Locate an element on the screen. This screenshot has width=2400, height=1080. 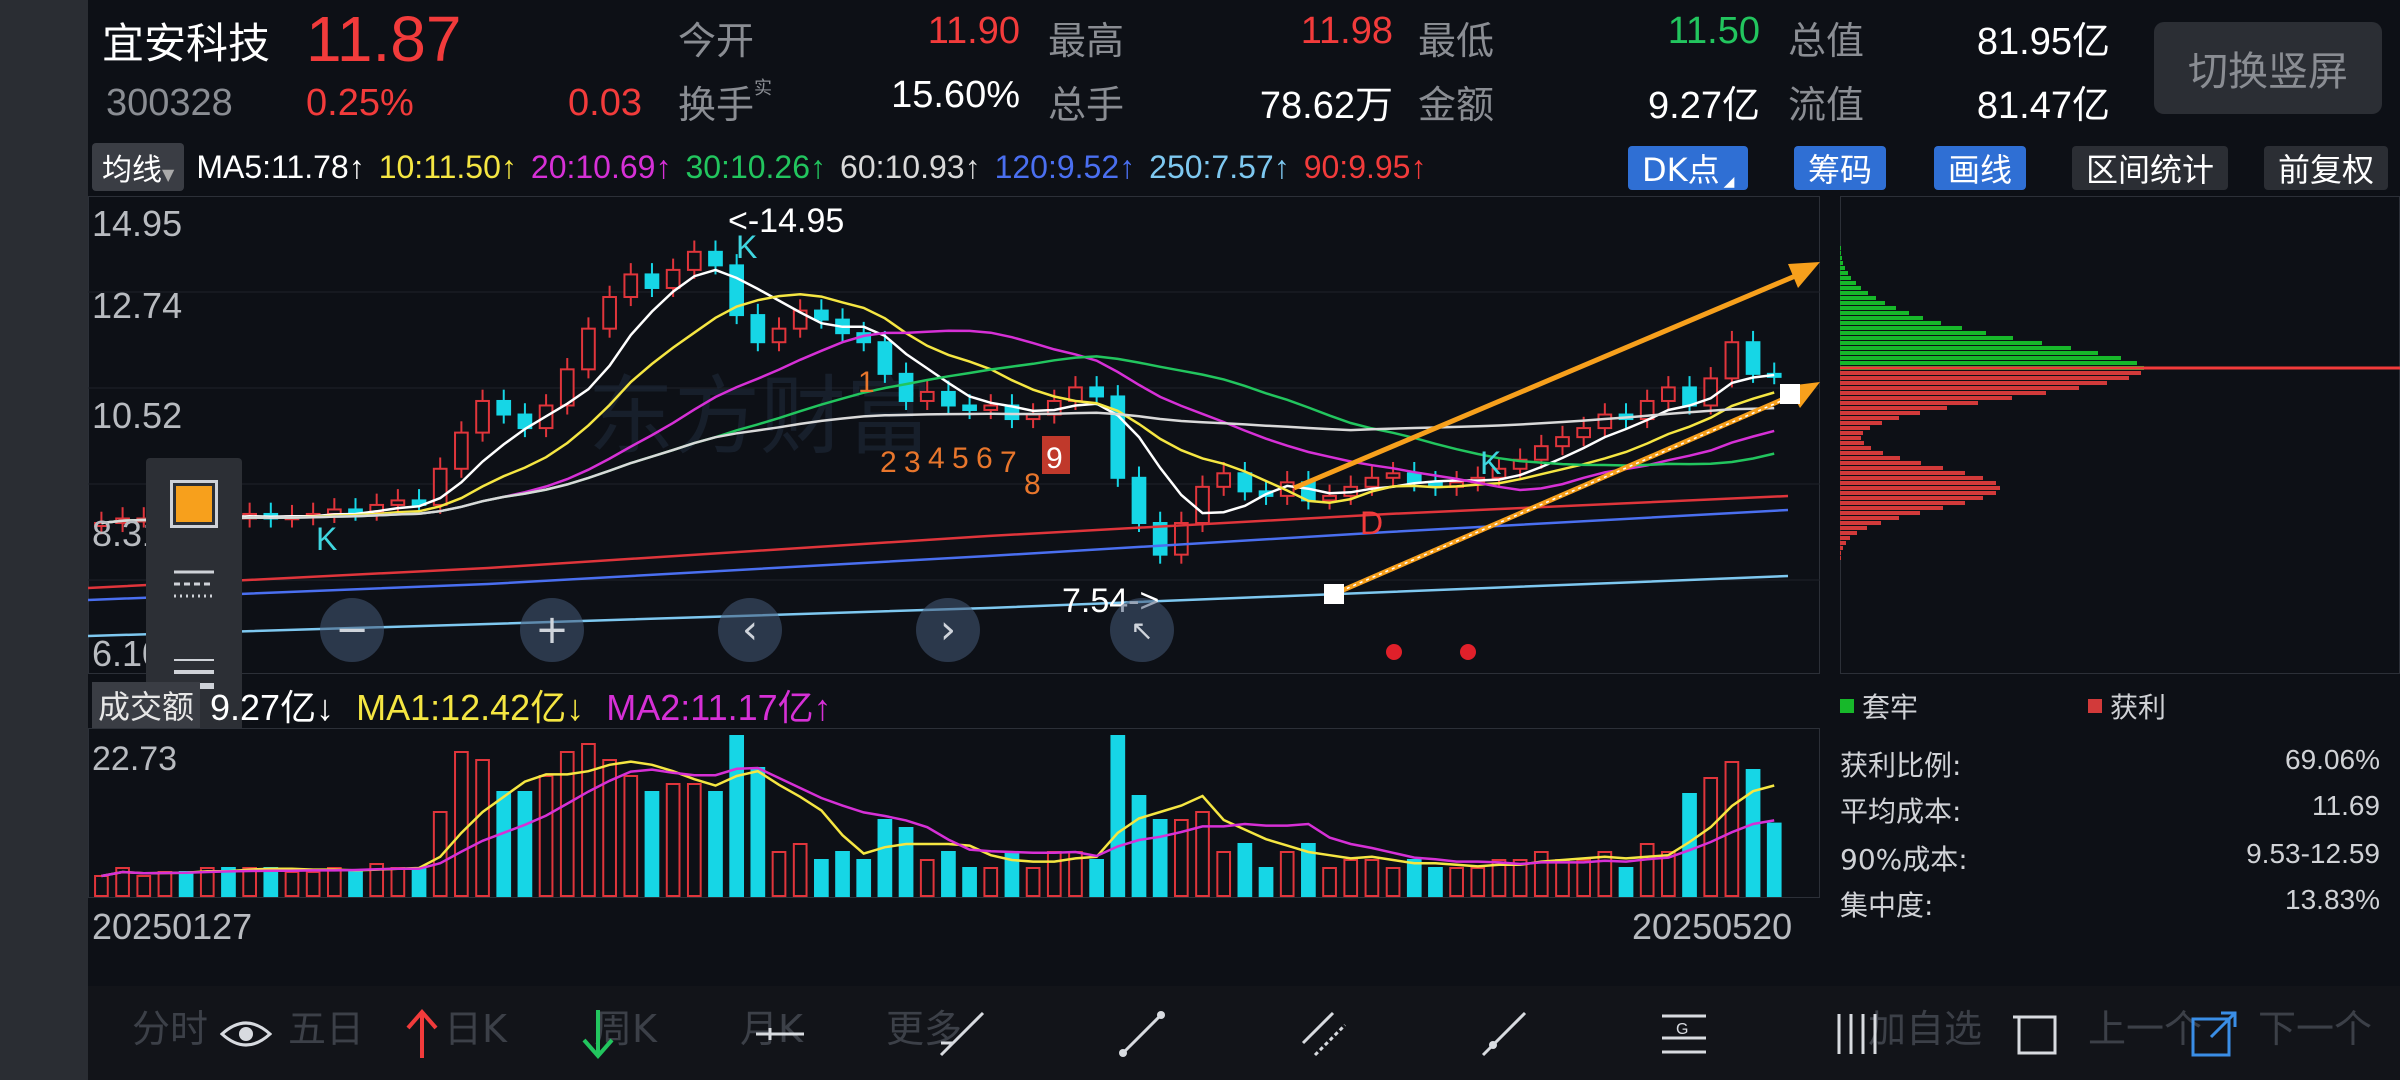
channel-line-icon is located at coordinates (1324, 1034).